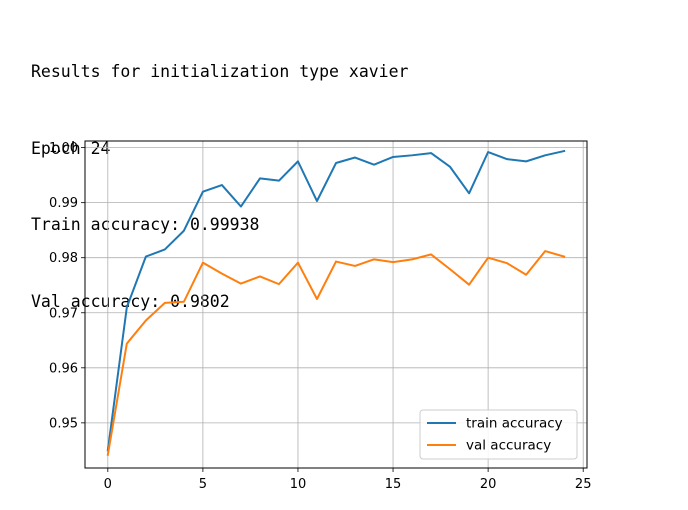 The height and width of the screenshot is (510, 688). What do you see at coordinates (130, 301) in the screenshot?
I see `val-accuracy-line: Val accuracy: 0.9802` at bounding box center [130, 301].